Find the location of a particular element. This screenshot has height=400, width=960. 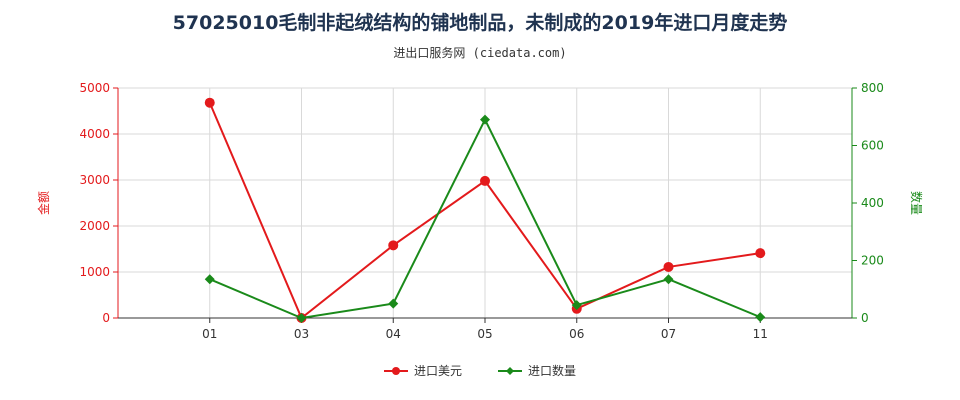

left-tick-label: 2000 is located at coordinates (94, 226).